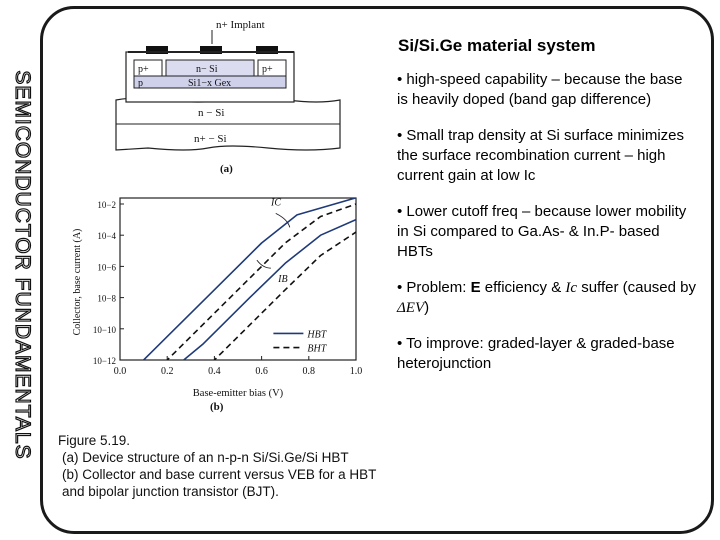 The width and height of the screenshot is (720, 540). What do you see at coordinates (240, 25) in the screenshot?
I see `implant-label: n+ Implant` at bounding box center [240, 25].